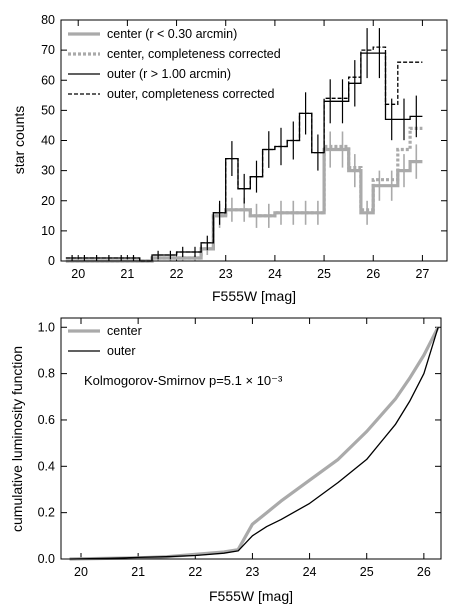  What do you see at coordinates (121, 351) in the screenshot?
I see `legend-label: outer` at bounding box center [121, 351].